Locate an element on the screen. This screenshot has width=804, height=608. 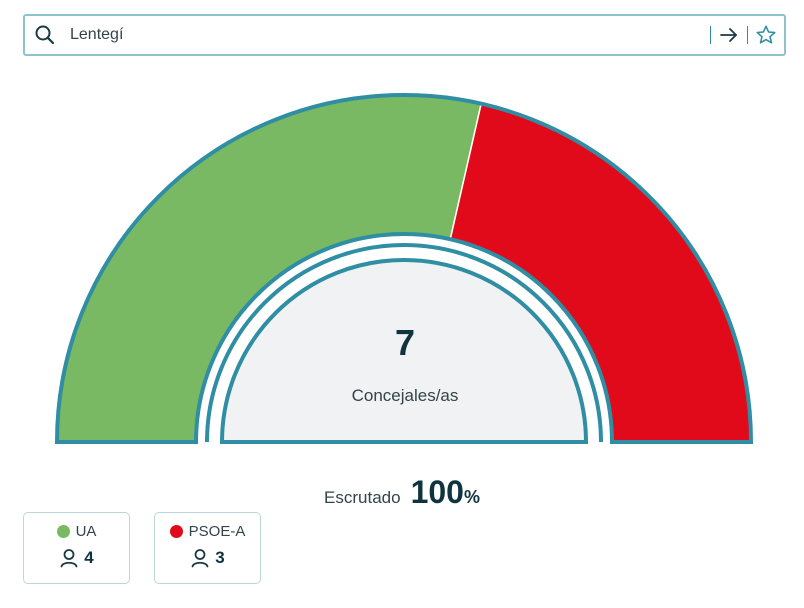
search-icon is located at coordinates (45, 35).